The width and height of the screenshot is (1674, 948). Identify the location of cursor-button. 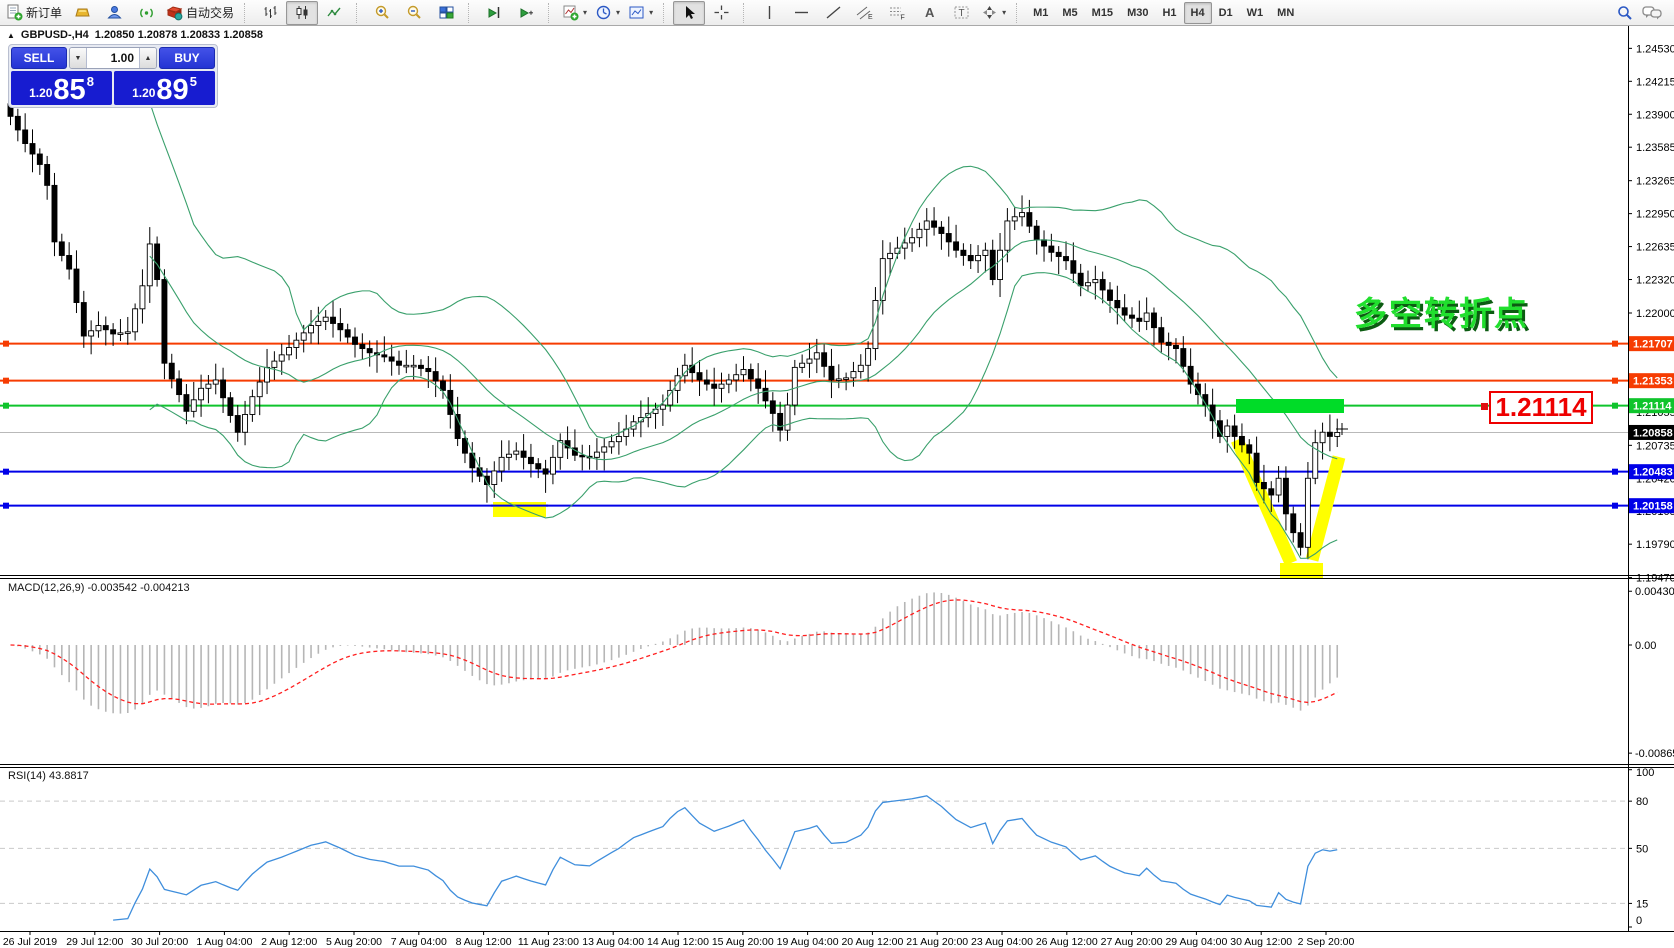
(689, 12).